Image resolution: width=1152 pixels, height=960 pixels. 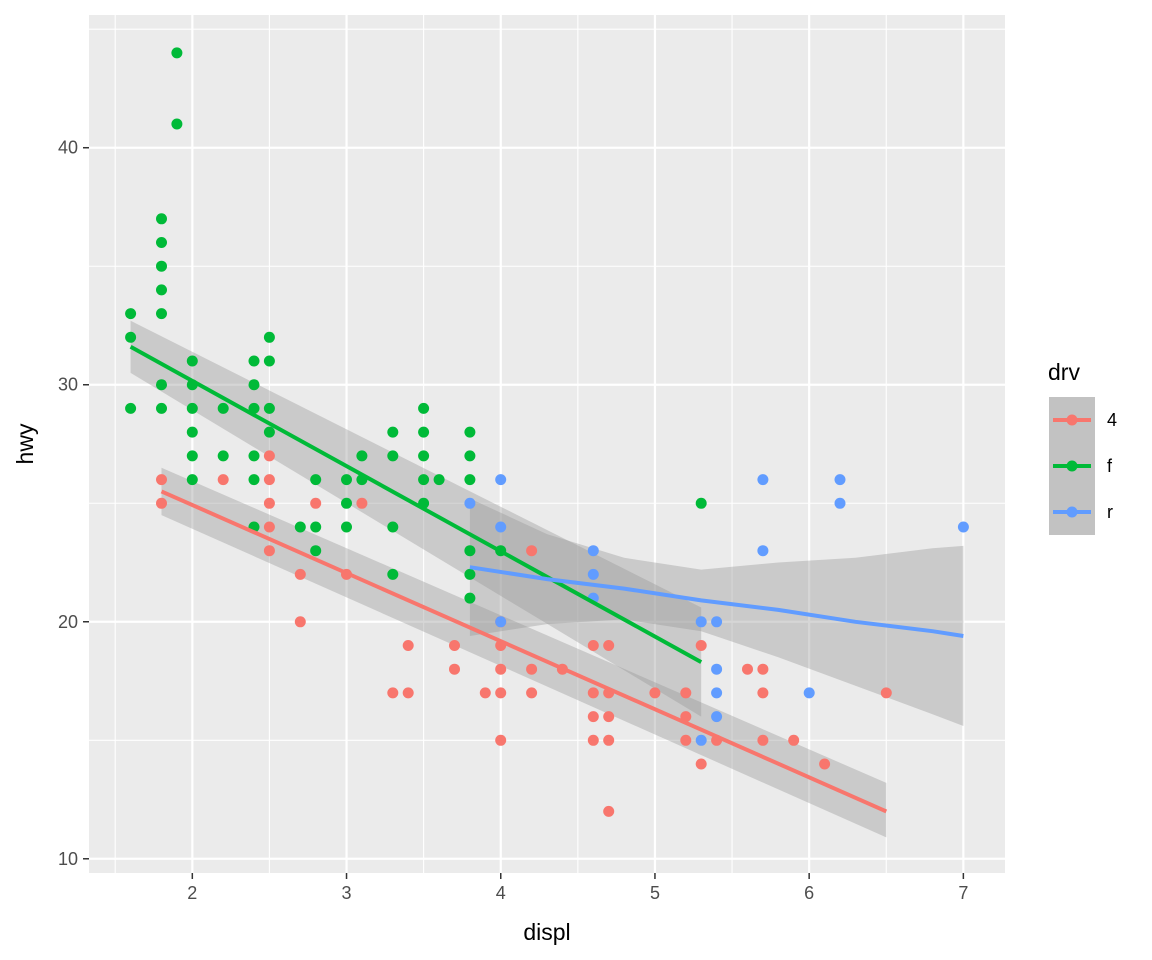 I want to click on x-tick-label: 4, so click(x=501, y=893).